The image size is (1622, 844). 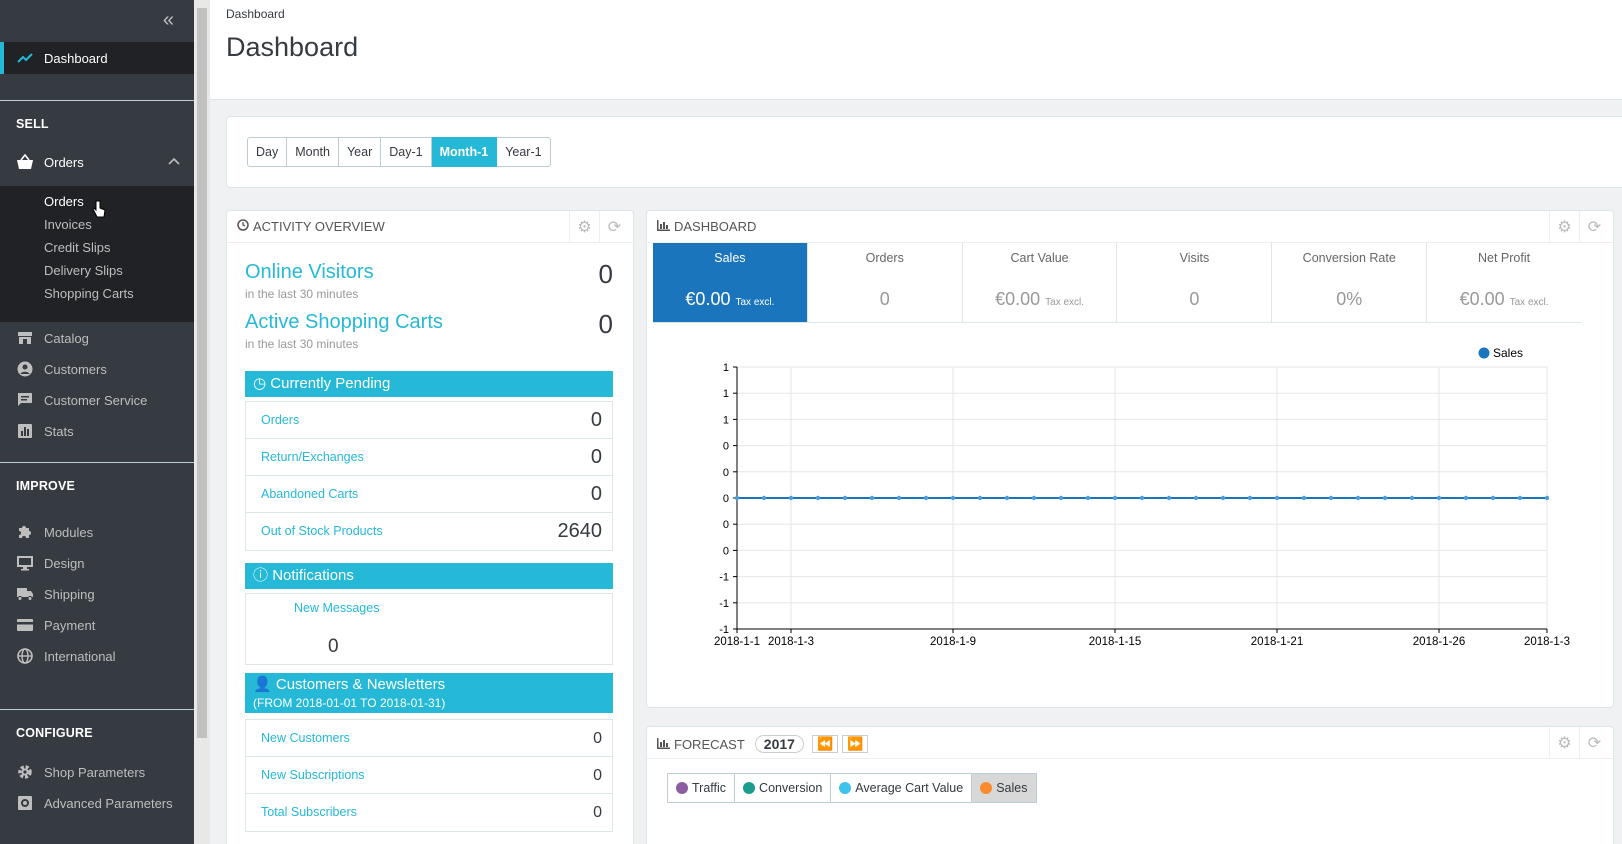 What do you see at coordinates (97, 462) in the screenshot?
I see `divider` at bounding box center [97, 462].